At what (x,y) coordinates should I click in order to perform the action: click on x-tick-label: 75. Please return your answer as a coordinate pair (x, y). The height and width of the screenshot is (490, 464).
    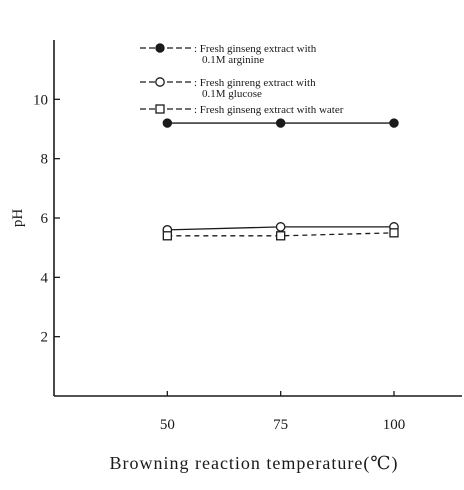
    Looking at the image, I should click on (280, 425).